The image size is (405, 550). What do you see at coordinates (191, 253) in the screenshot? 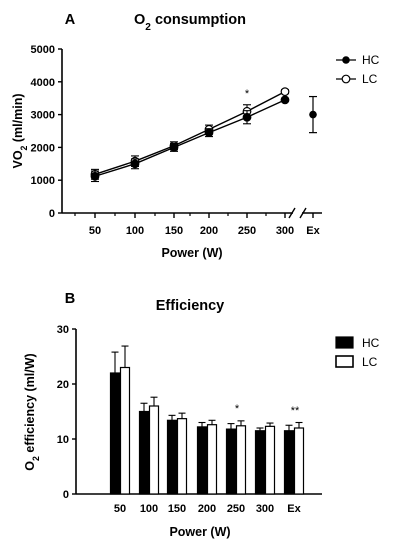
I see `x-axis-label-a: Power (W)` at bounding box center [191, 253].